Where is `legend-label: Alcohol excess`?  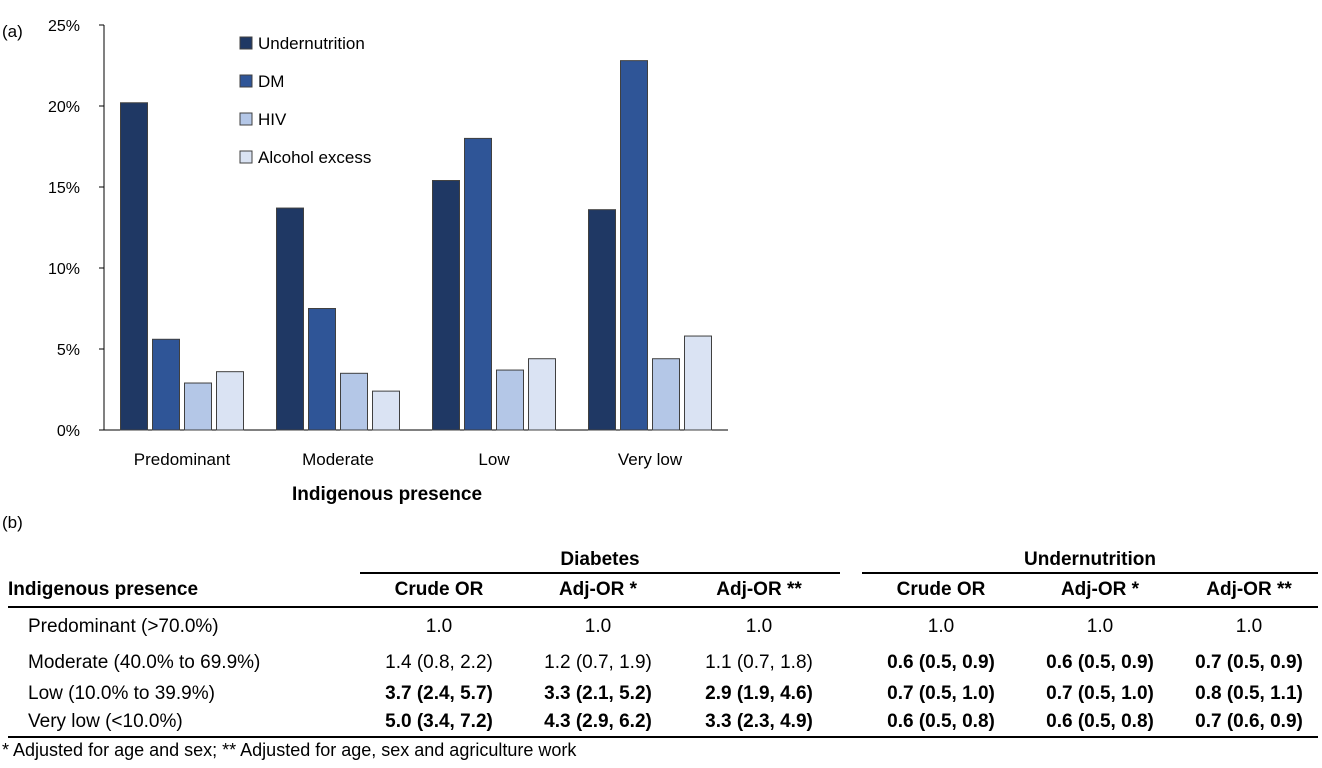 legend-label: Alcohol excess is located at coordinates (314, 157).